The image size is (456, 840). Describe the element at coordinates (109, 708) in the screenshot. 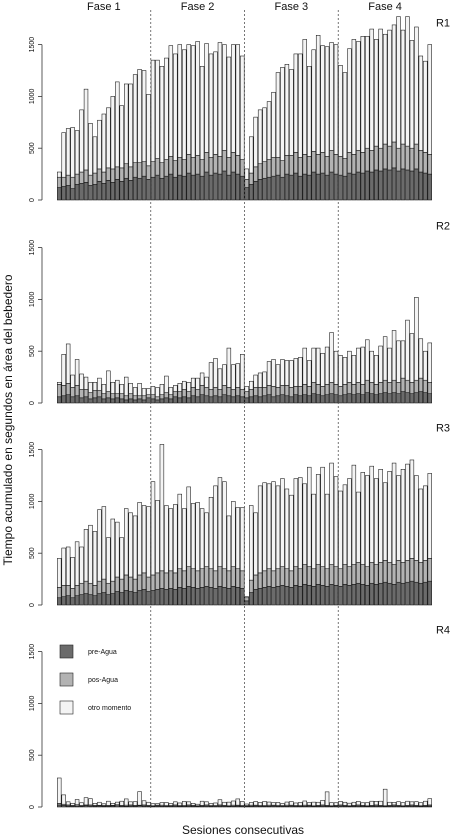

I see `legend-label: otro momento` at that location.